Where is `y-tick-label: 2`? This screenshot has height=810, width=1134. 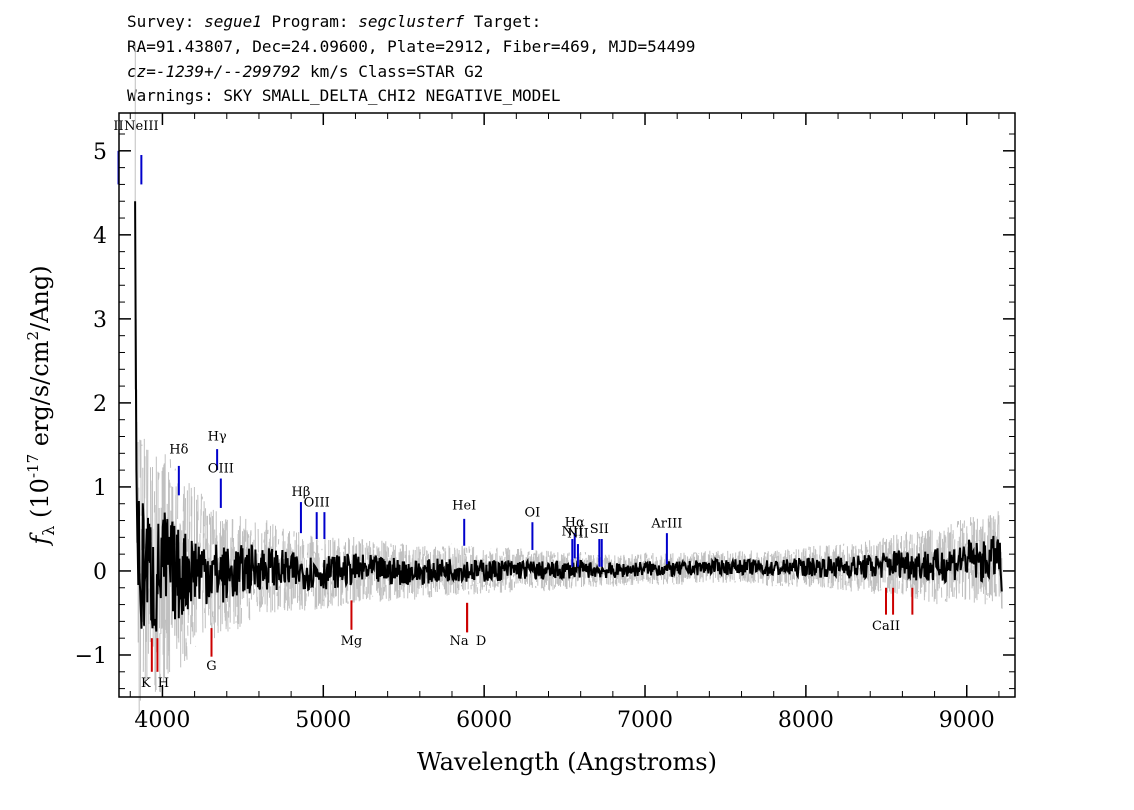 y-tick-label: 2 is located at coordinates (100, 404).